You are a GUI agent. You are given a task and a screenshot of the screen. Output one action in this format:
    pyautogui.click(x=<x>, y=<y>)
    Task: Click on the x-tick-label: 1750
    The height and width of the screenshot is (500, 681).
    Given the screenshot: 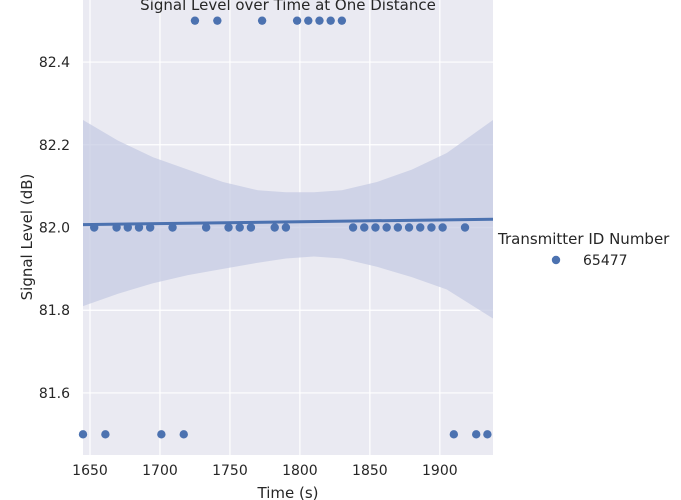 What is the action you would take?
    pyautogui.click(x=230, y=471)
    